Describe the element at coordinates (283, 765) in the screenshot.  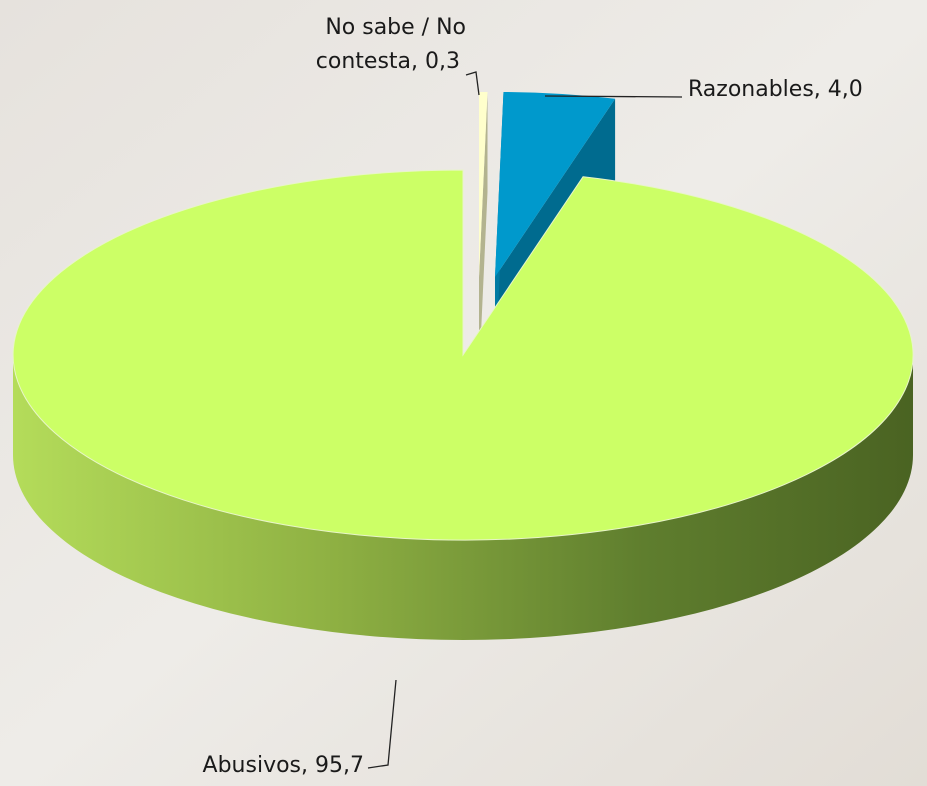
I see `data-label: Abusivos, 95,7` at that location.